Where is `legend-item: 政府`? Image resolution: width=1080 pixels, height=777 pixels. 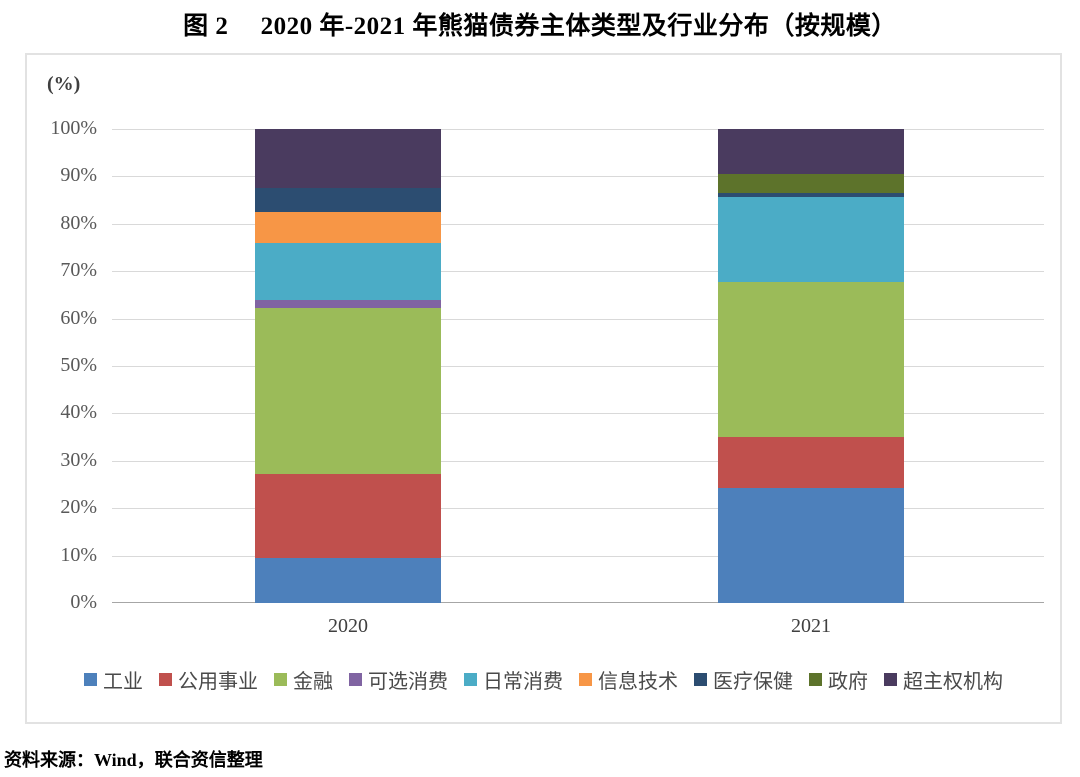 legend-item: 政府 is located at coordinates (838, 679).